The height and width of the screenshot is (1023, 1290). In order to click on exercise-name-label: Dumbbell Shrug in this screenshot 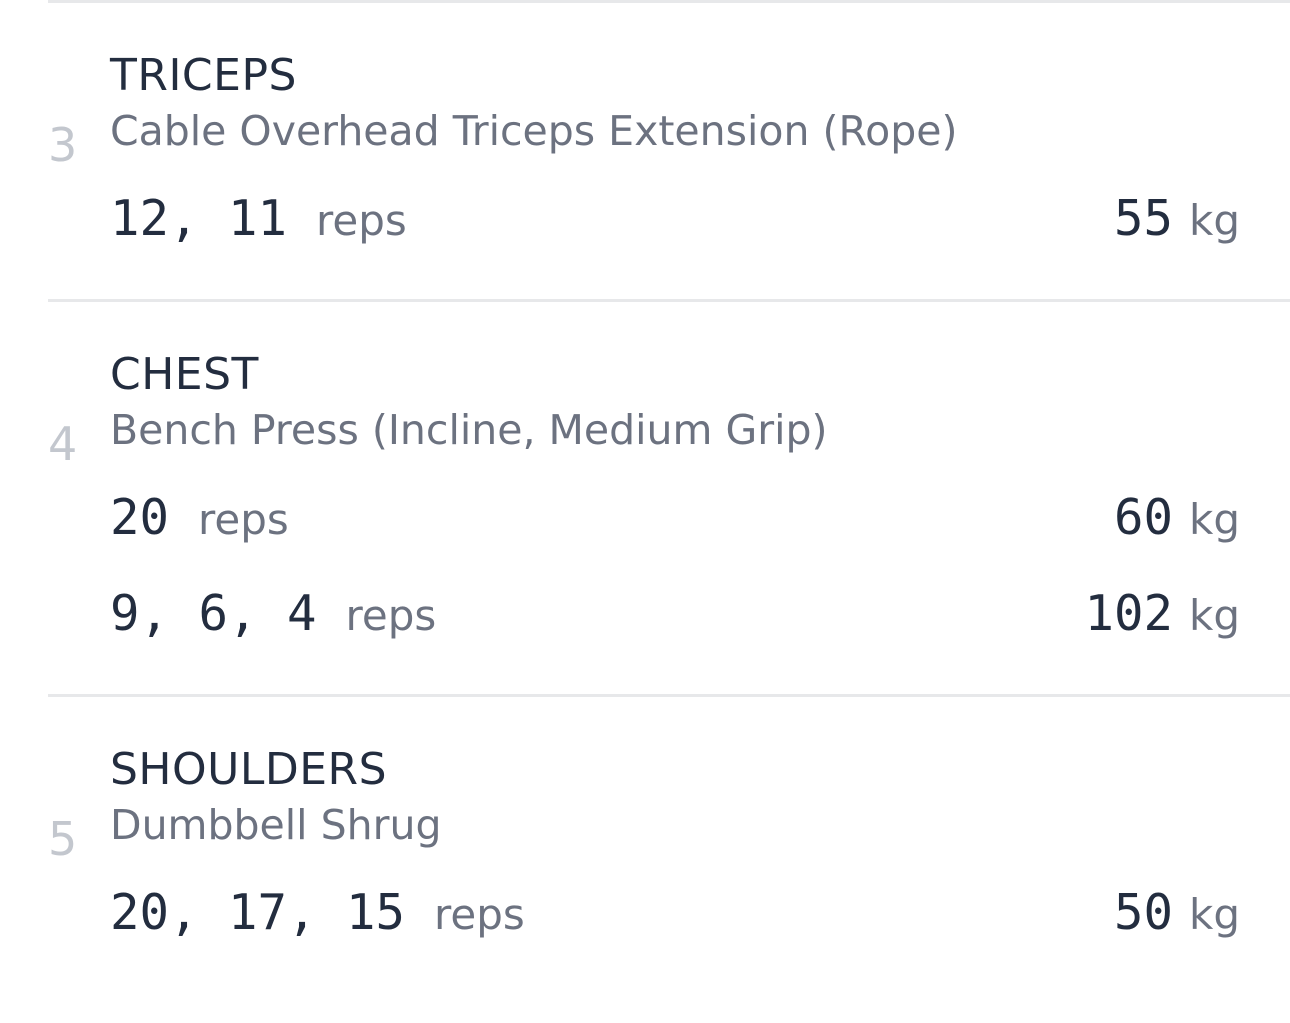, I will do `click(276, 825)`.